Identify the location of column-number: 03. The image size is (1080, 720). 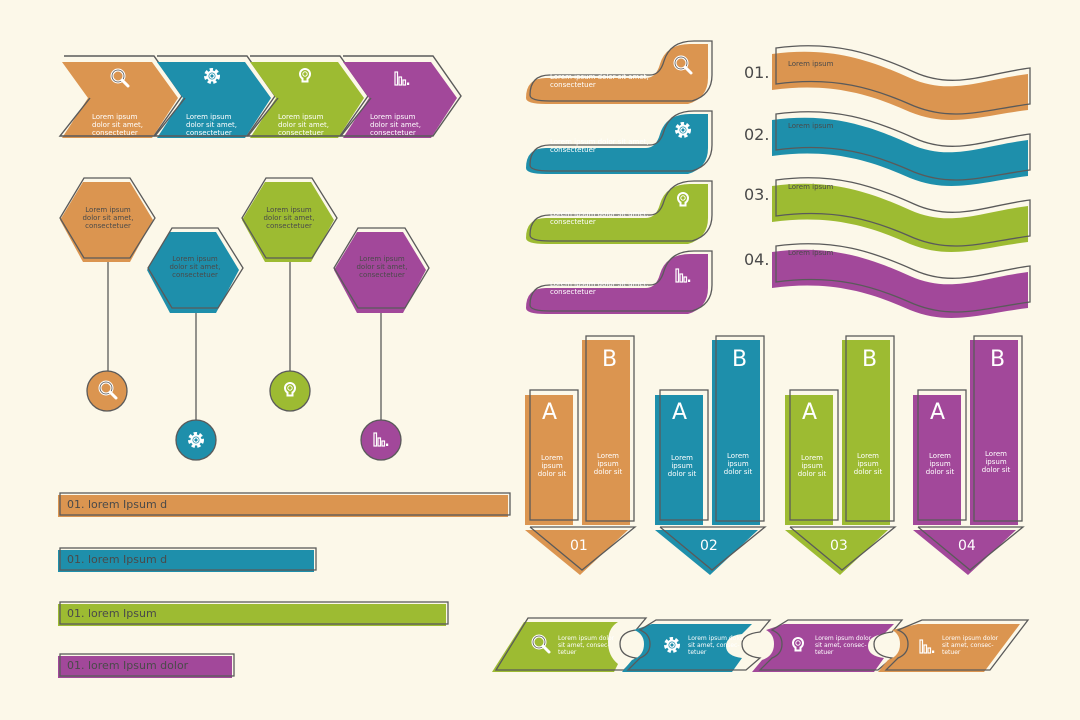
(839, 546).